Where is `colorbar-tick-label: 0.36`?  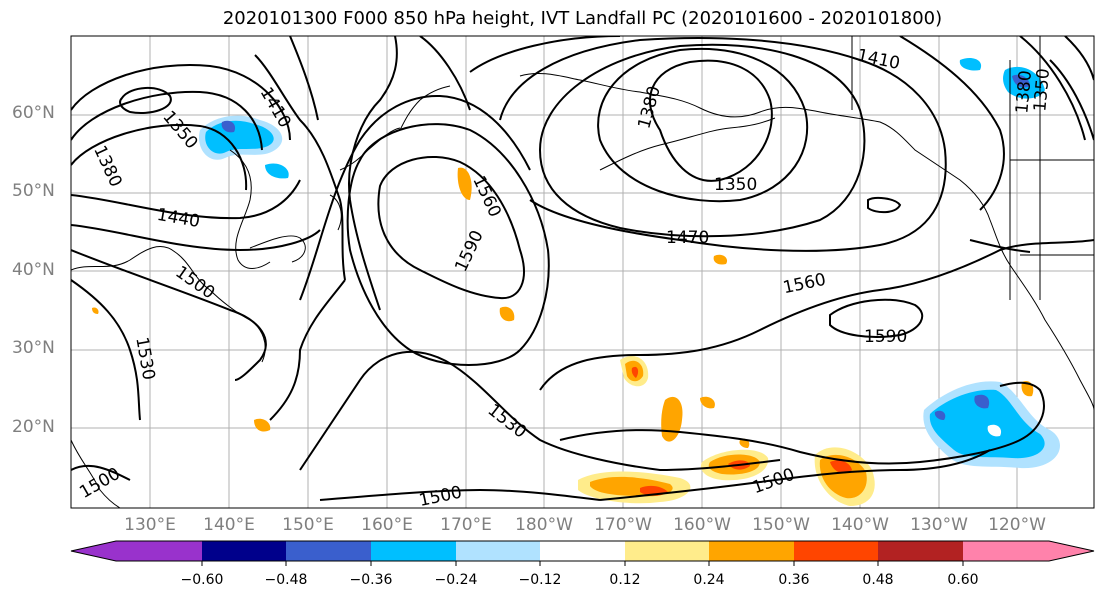 colorbar-tick-label: 0.36 is located at coordinates (794, 580).